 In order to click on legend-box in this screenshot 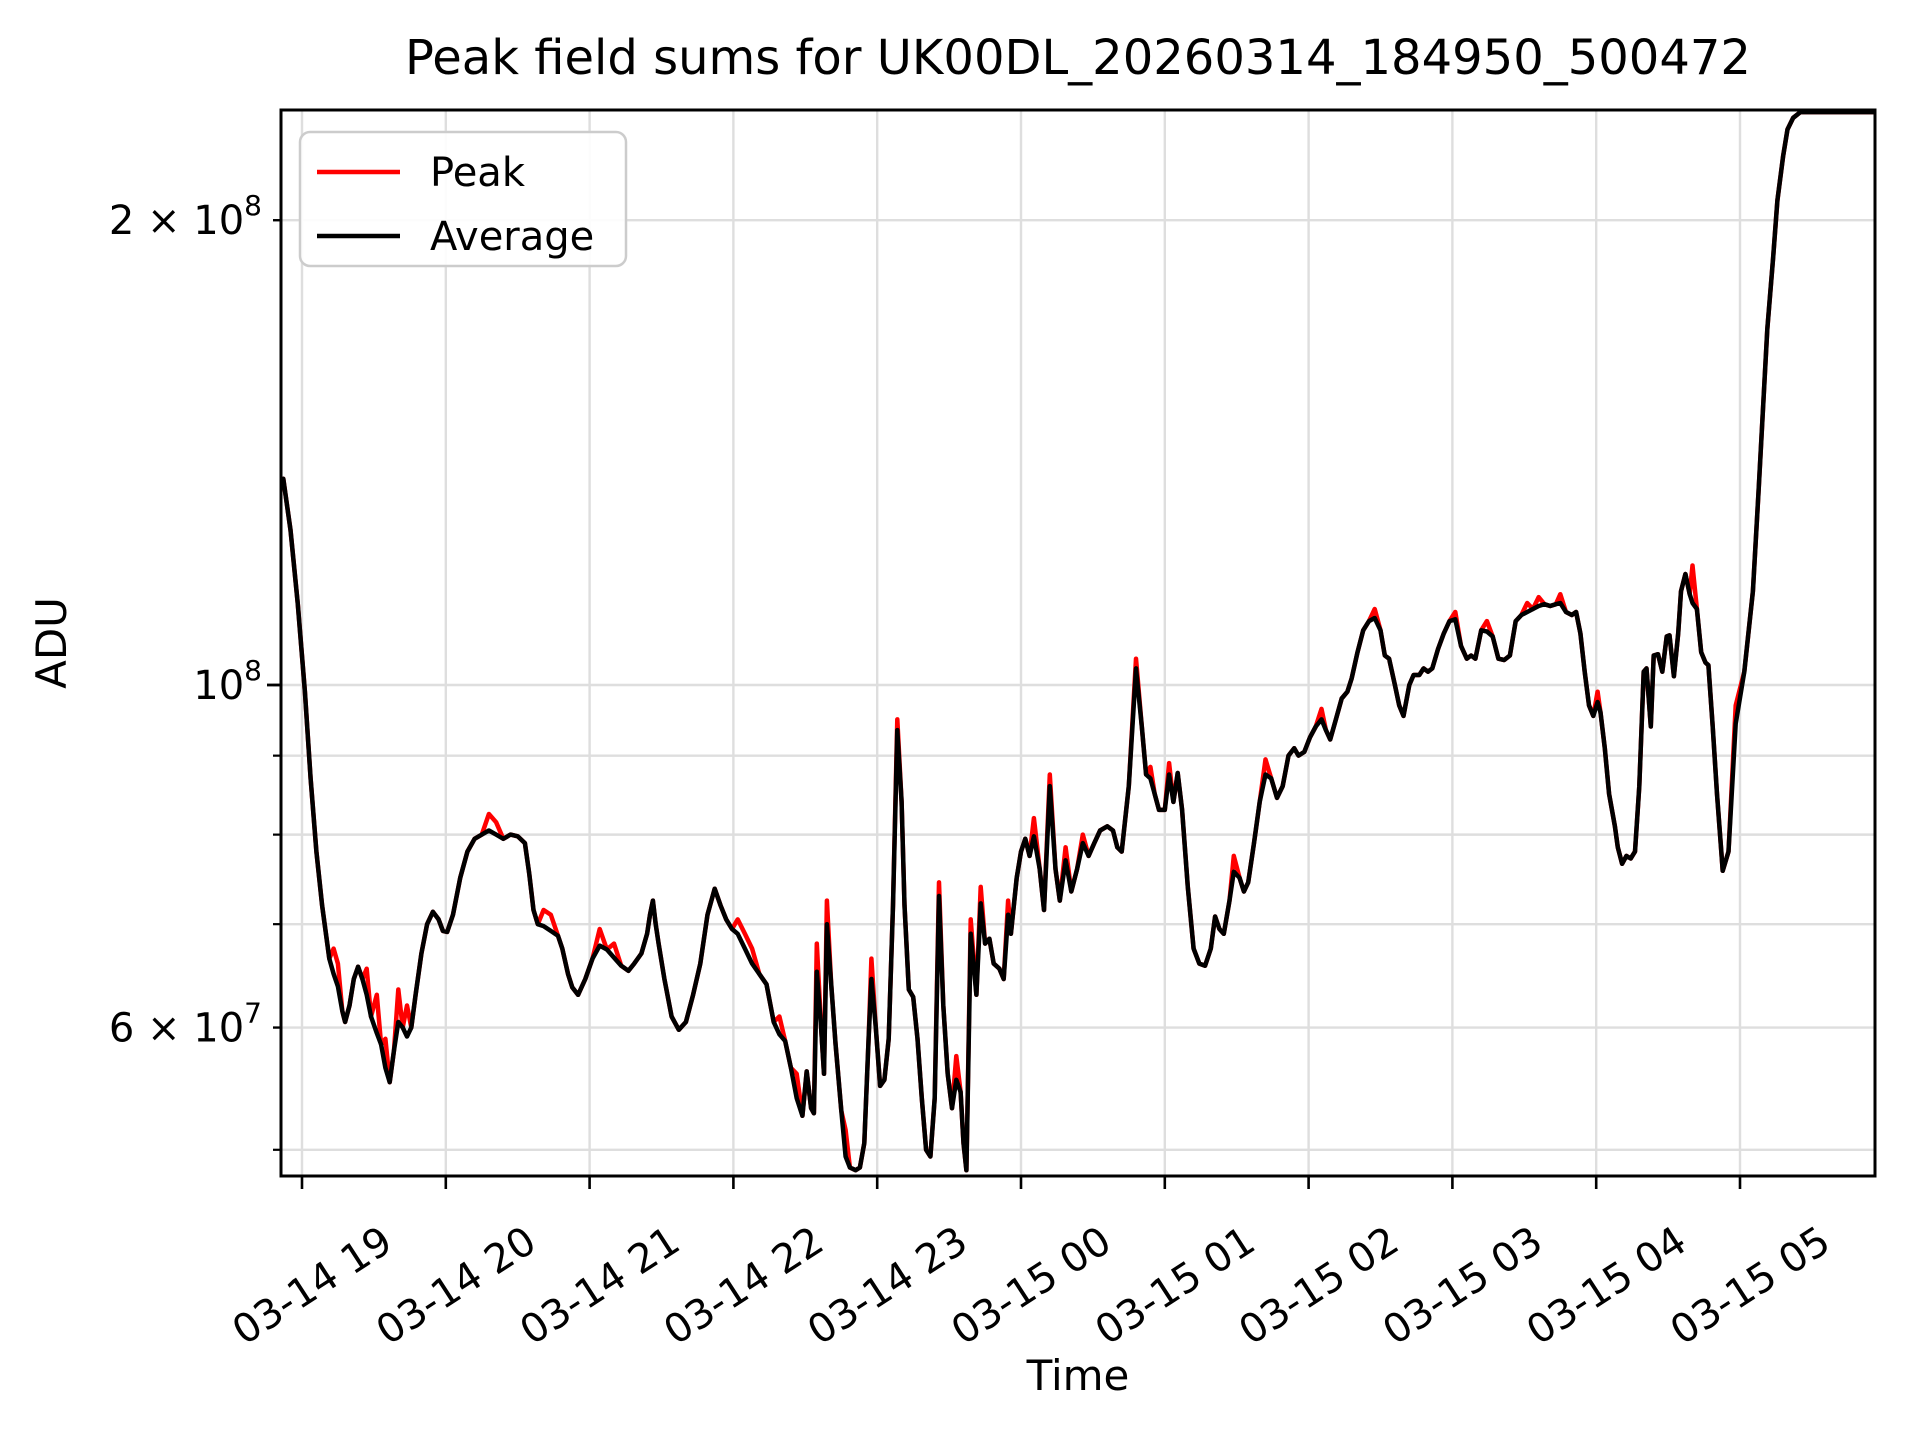, I will do `click(463, 199)`.